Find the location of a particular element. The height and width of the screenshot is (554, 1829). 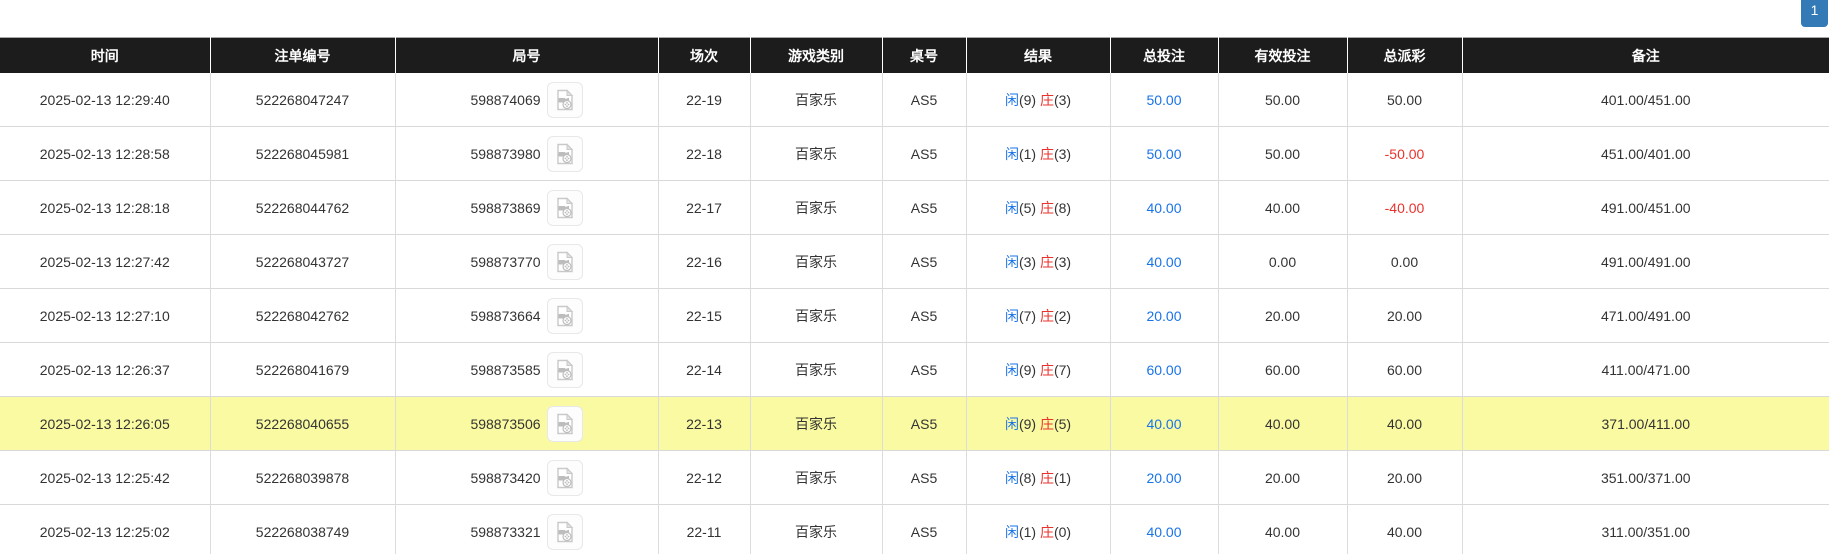

payout-value: 0.00 is located at coordinates (1404, 261).